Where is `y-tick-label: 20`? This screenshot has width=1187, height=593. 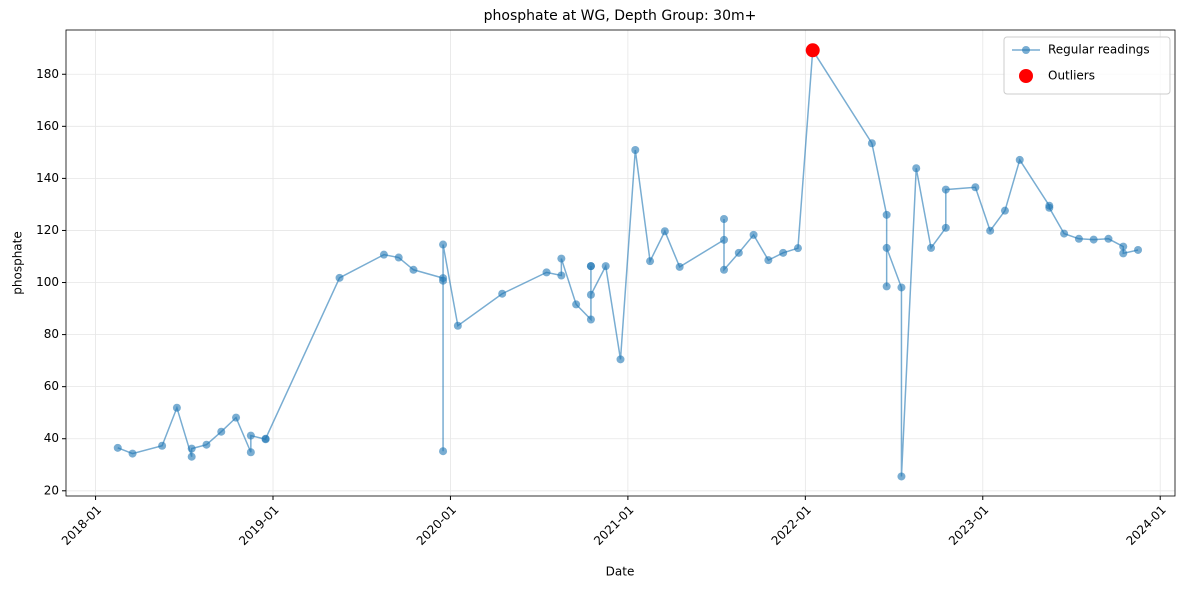 y-tick-label: 20 is located at coordinates (51, 490).